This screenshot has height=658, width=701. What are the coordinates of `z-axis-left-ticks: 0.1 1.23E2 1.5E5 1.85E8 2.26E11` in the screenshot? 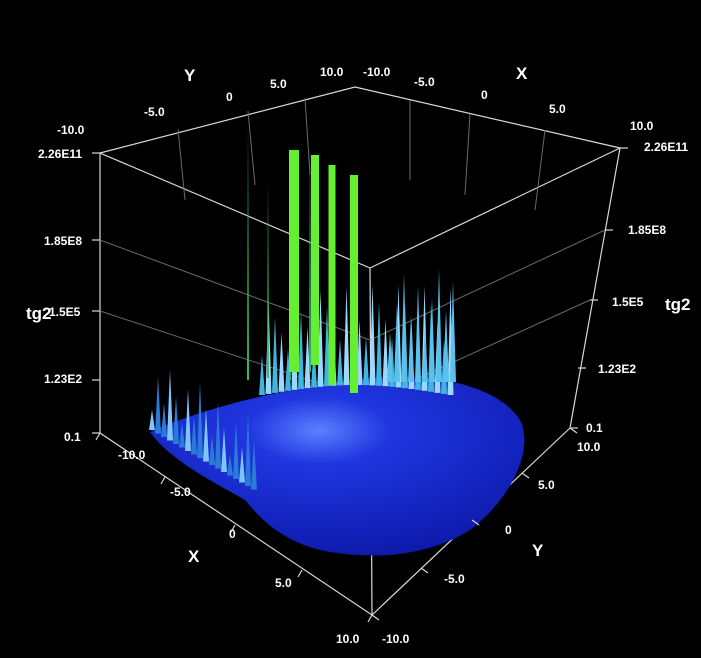 It's located at (60, 295).